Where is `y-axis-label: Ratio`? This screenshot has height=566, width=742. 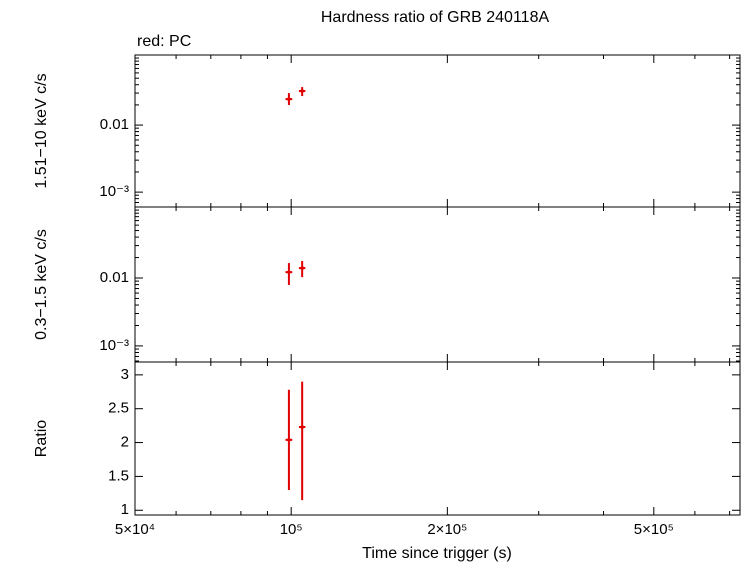
y-axis-label: Ratio is located at coordinates (41, 438).